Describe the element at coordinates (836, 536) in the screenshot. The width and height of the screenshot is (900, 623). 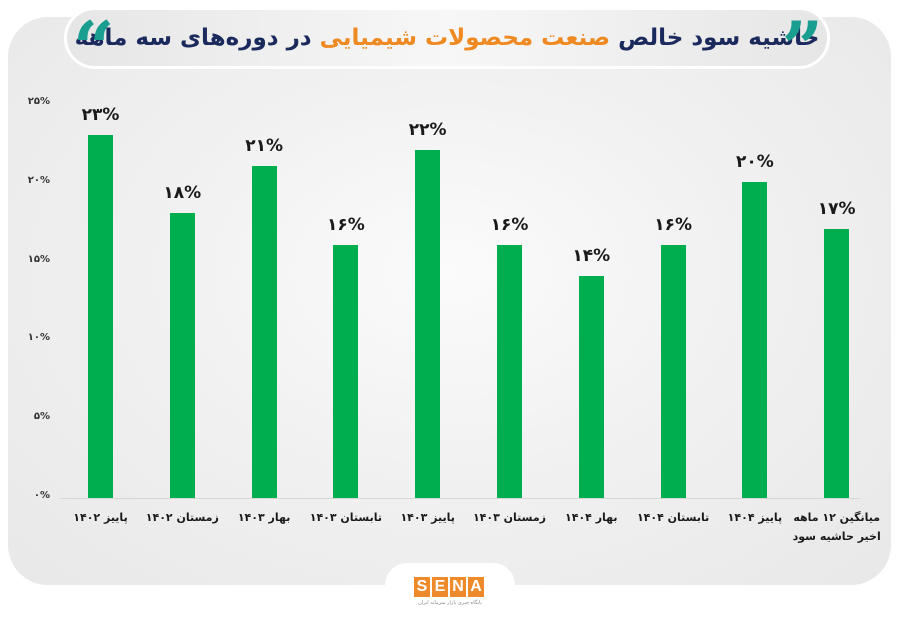
I see `x-label-line: اخیر حاشیه سود` at that location.